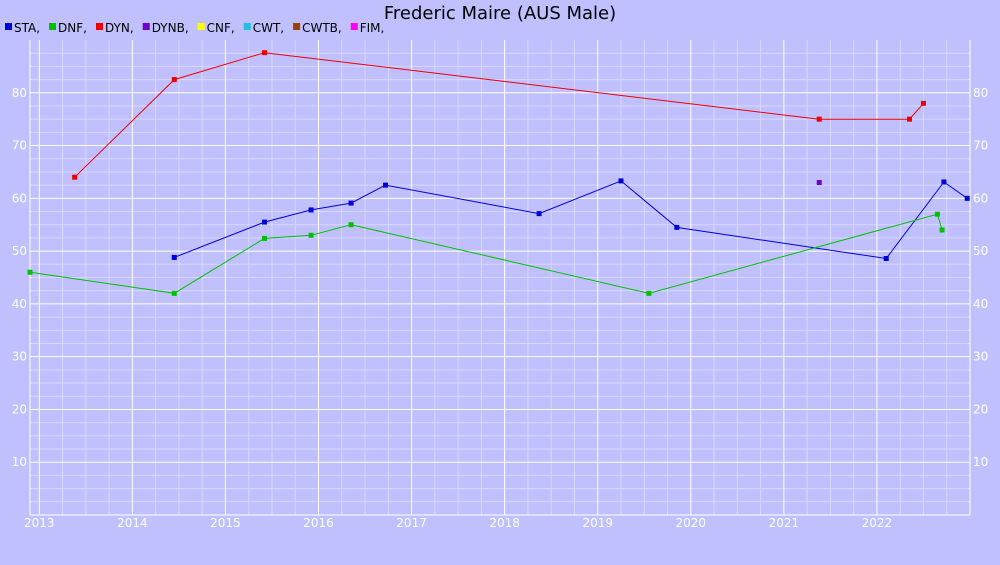 The height and width of the screenshot is (565, 1000). I want to click on x-tick-label: 2014, so click(132, 523).